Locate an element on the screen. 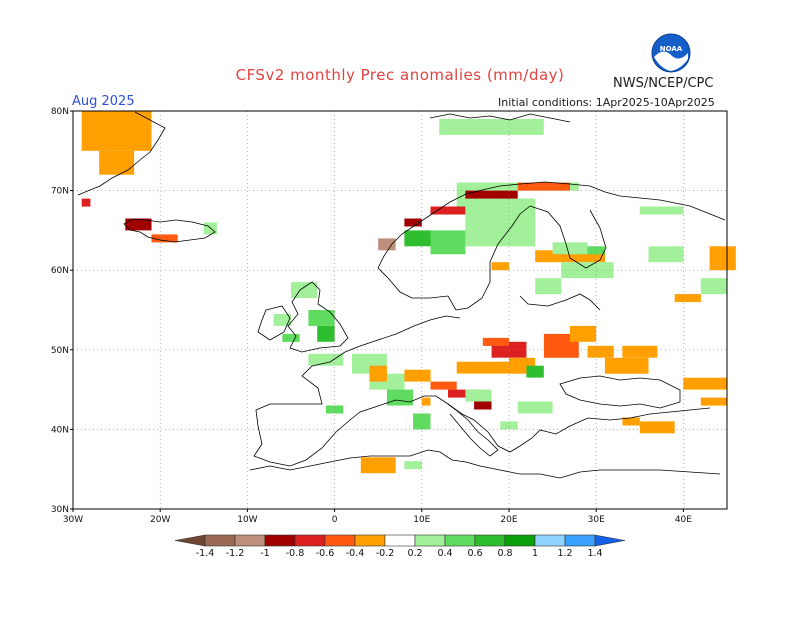 The image size is (800, 618). x-tick-label: 10W is located at coordinates (247, 520).